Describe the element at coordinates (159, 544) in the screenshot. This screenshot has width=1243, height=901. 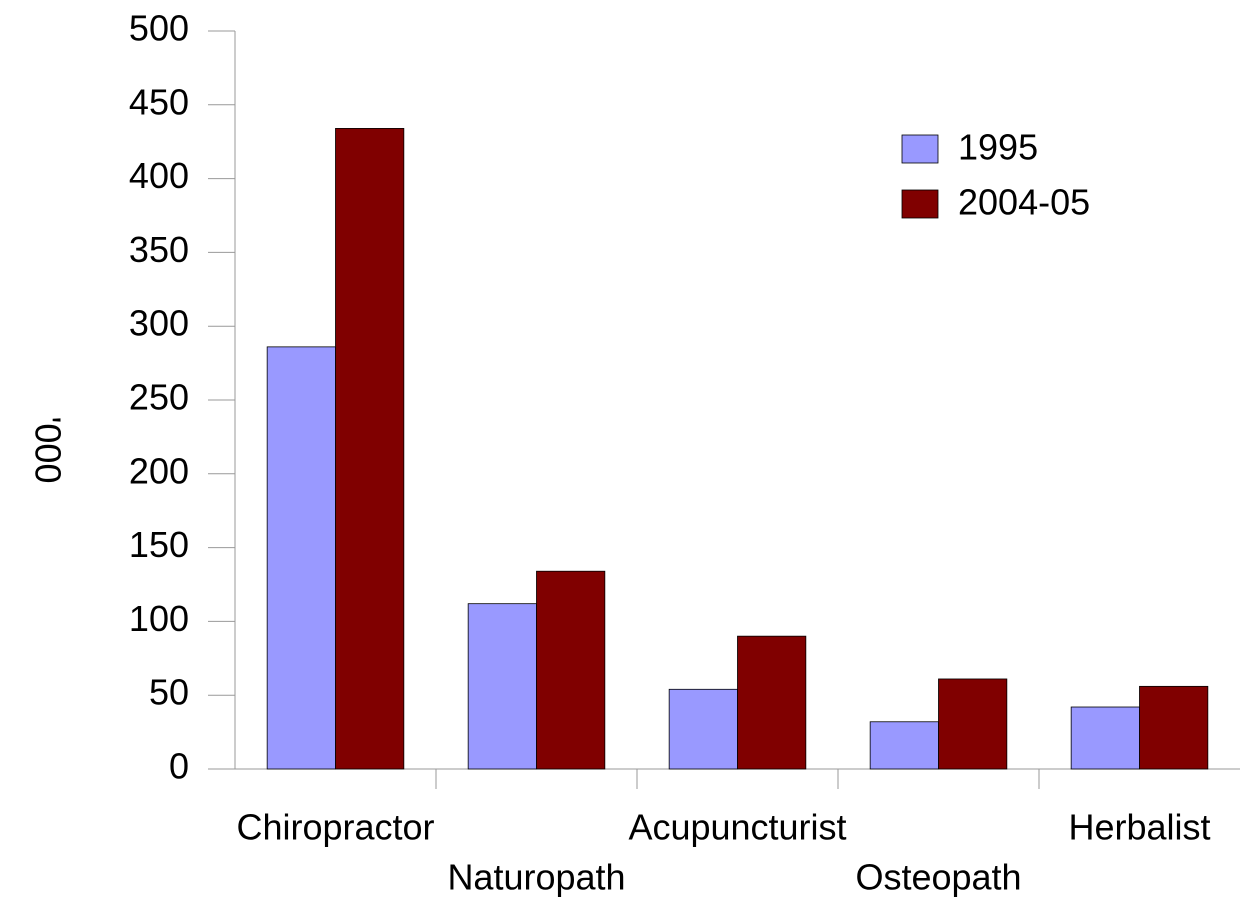
I see `y-tick-label: 150` at that location.